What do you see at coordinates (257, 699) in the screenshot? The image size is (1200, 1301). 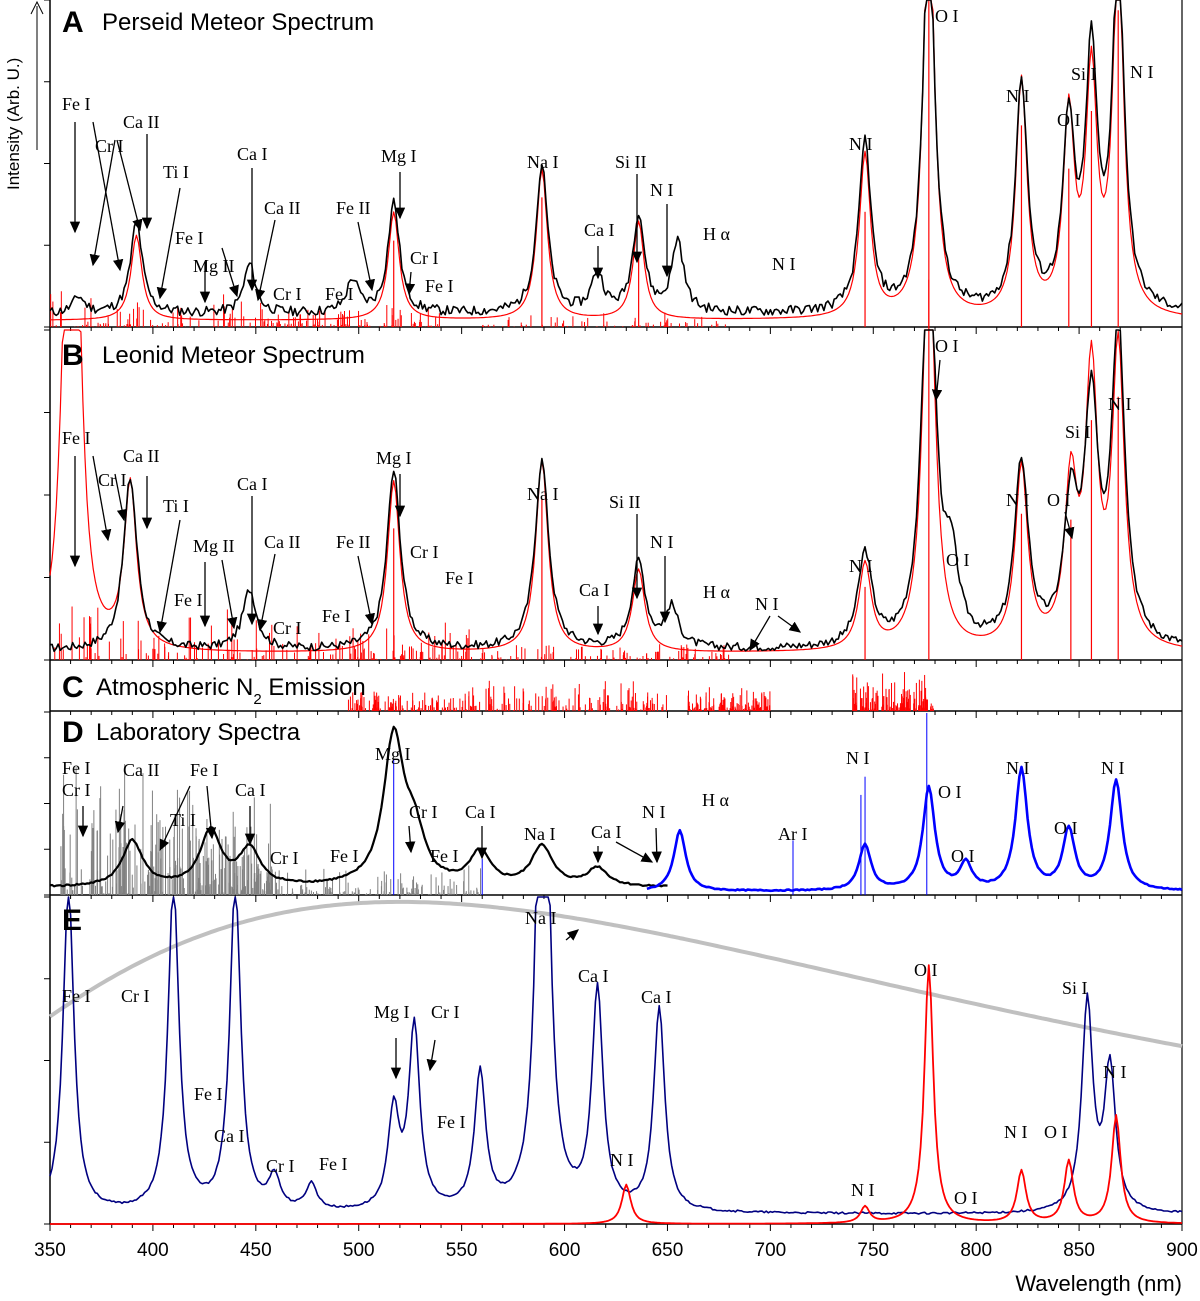 I see `panel-title-subscript: 2` at bounding box center [257, 699].